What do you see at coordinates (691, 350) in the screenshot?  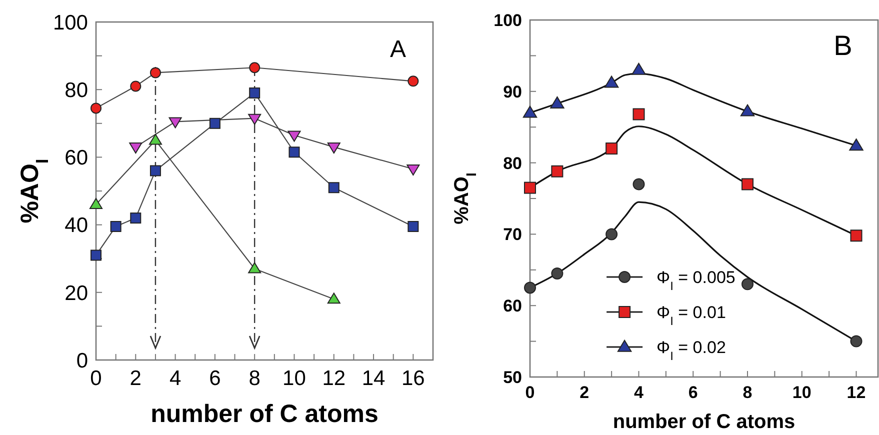 I see `legend-label: Φ$_{I}$ = 0.02` at bounding box center [691, 350].